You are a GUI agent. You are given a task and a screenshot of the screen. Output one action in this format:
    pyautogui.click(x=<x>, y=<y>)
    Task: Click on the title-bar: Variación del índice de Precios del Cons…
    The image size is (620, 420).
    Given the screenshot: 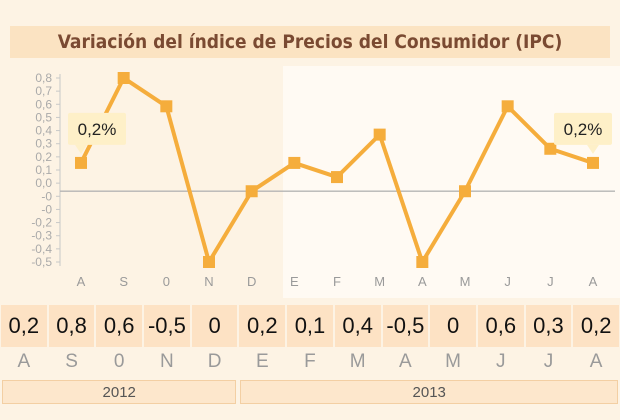 What is the action you would take?
    pyautogui.click(x=310, y=42)
    